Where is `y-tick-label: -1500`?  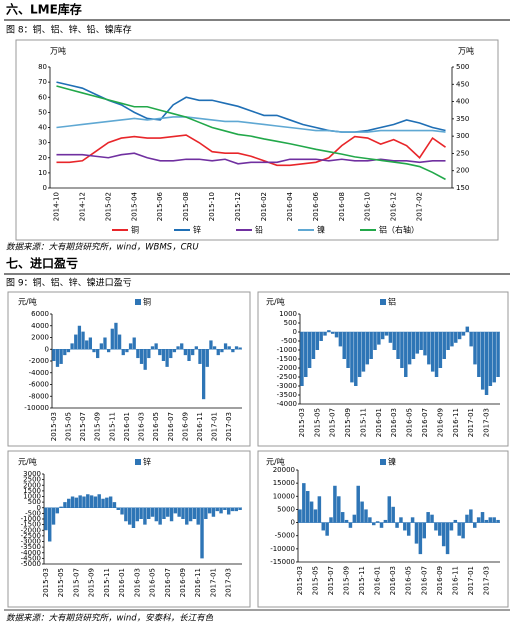 y-tick-label: -1500 is located at coordinates (31, 525).